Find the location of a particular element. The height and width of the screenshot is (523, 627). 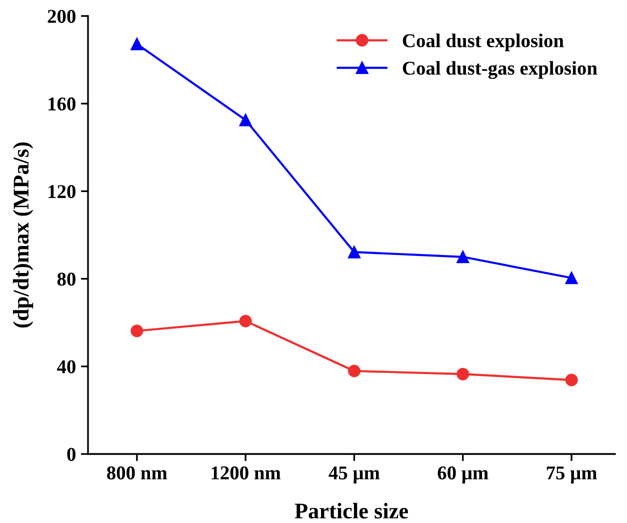

y-tick-label: 200 is located at coordinates (62, 16).